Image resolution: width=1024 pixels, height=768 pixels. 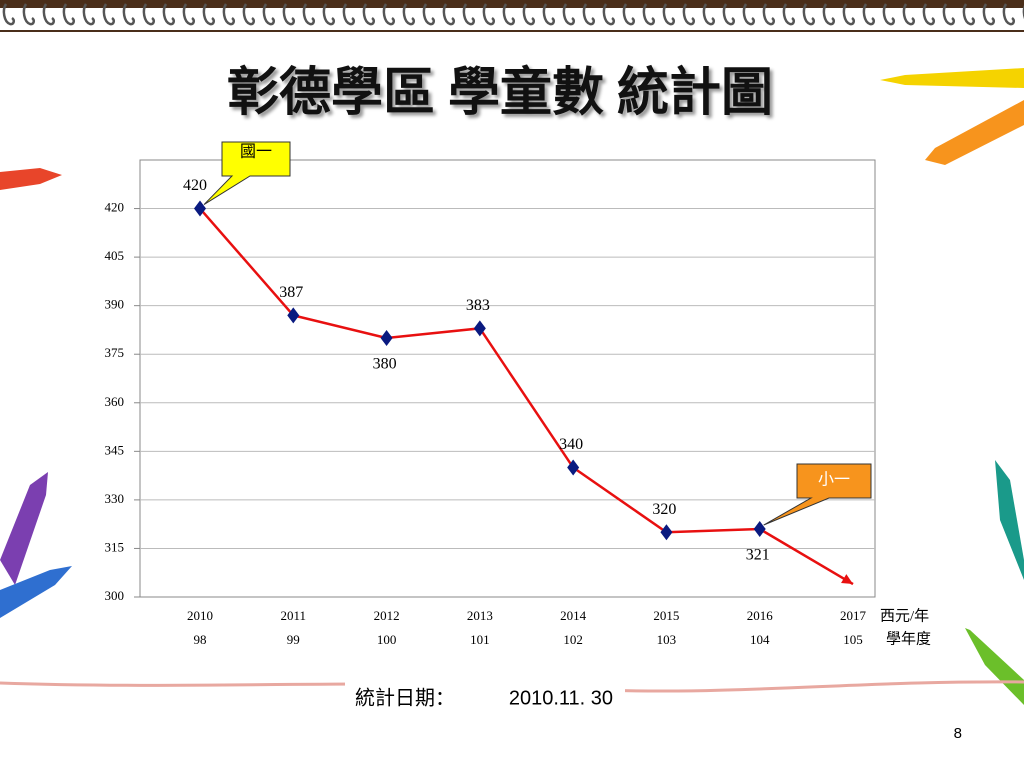 I want to click on ring-binding, so click(x=512, y=16).